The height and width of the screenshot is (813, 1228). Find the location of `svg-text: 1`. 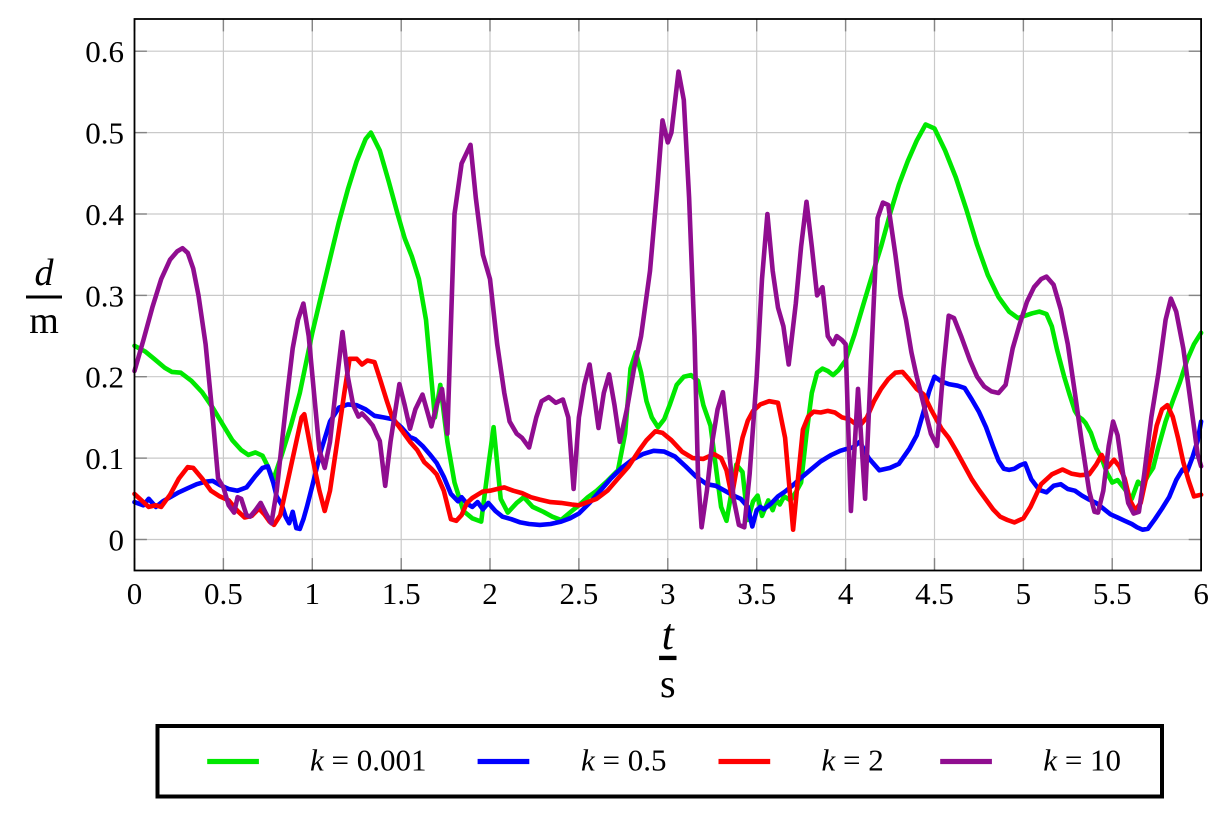

svg-text: 1 is located at coordinates (313, 593).